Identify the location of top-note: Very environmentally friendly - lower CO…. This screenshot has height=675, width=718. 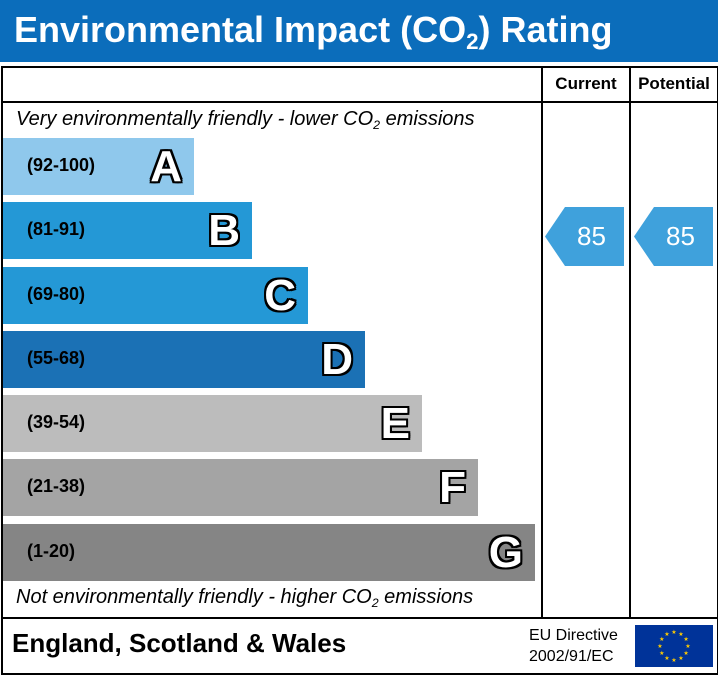
(245, 120).